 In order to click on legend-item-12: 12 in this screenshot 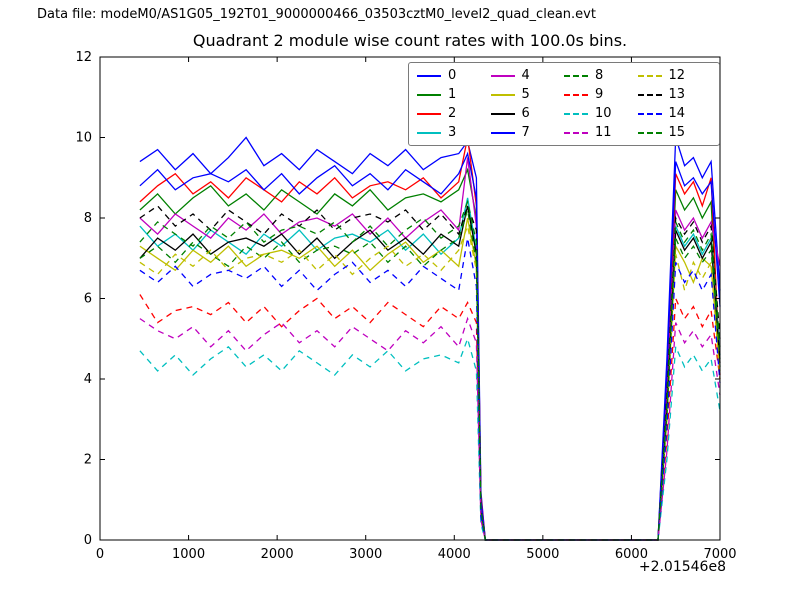, I will do `click(674, 75)`.